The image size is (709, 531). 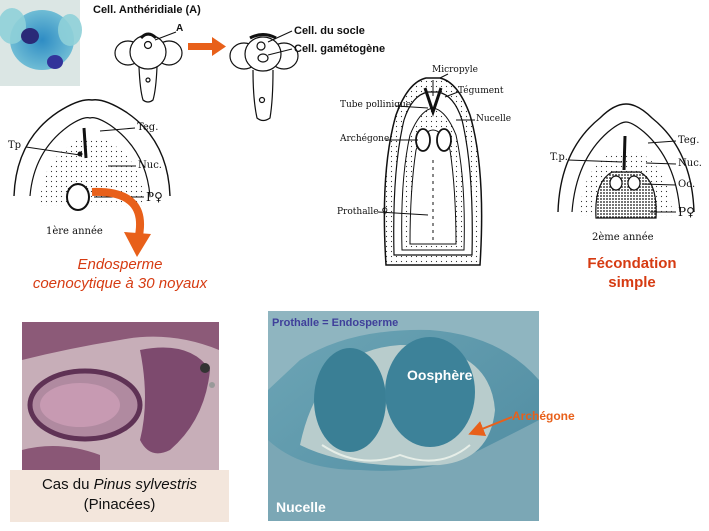 I want to click on fecondation-caption-line2: simple, so click(x=632, y=282).